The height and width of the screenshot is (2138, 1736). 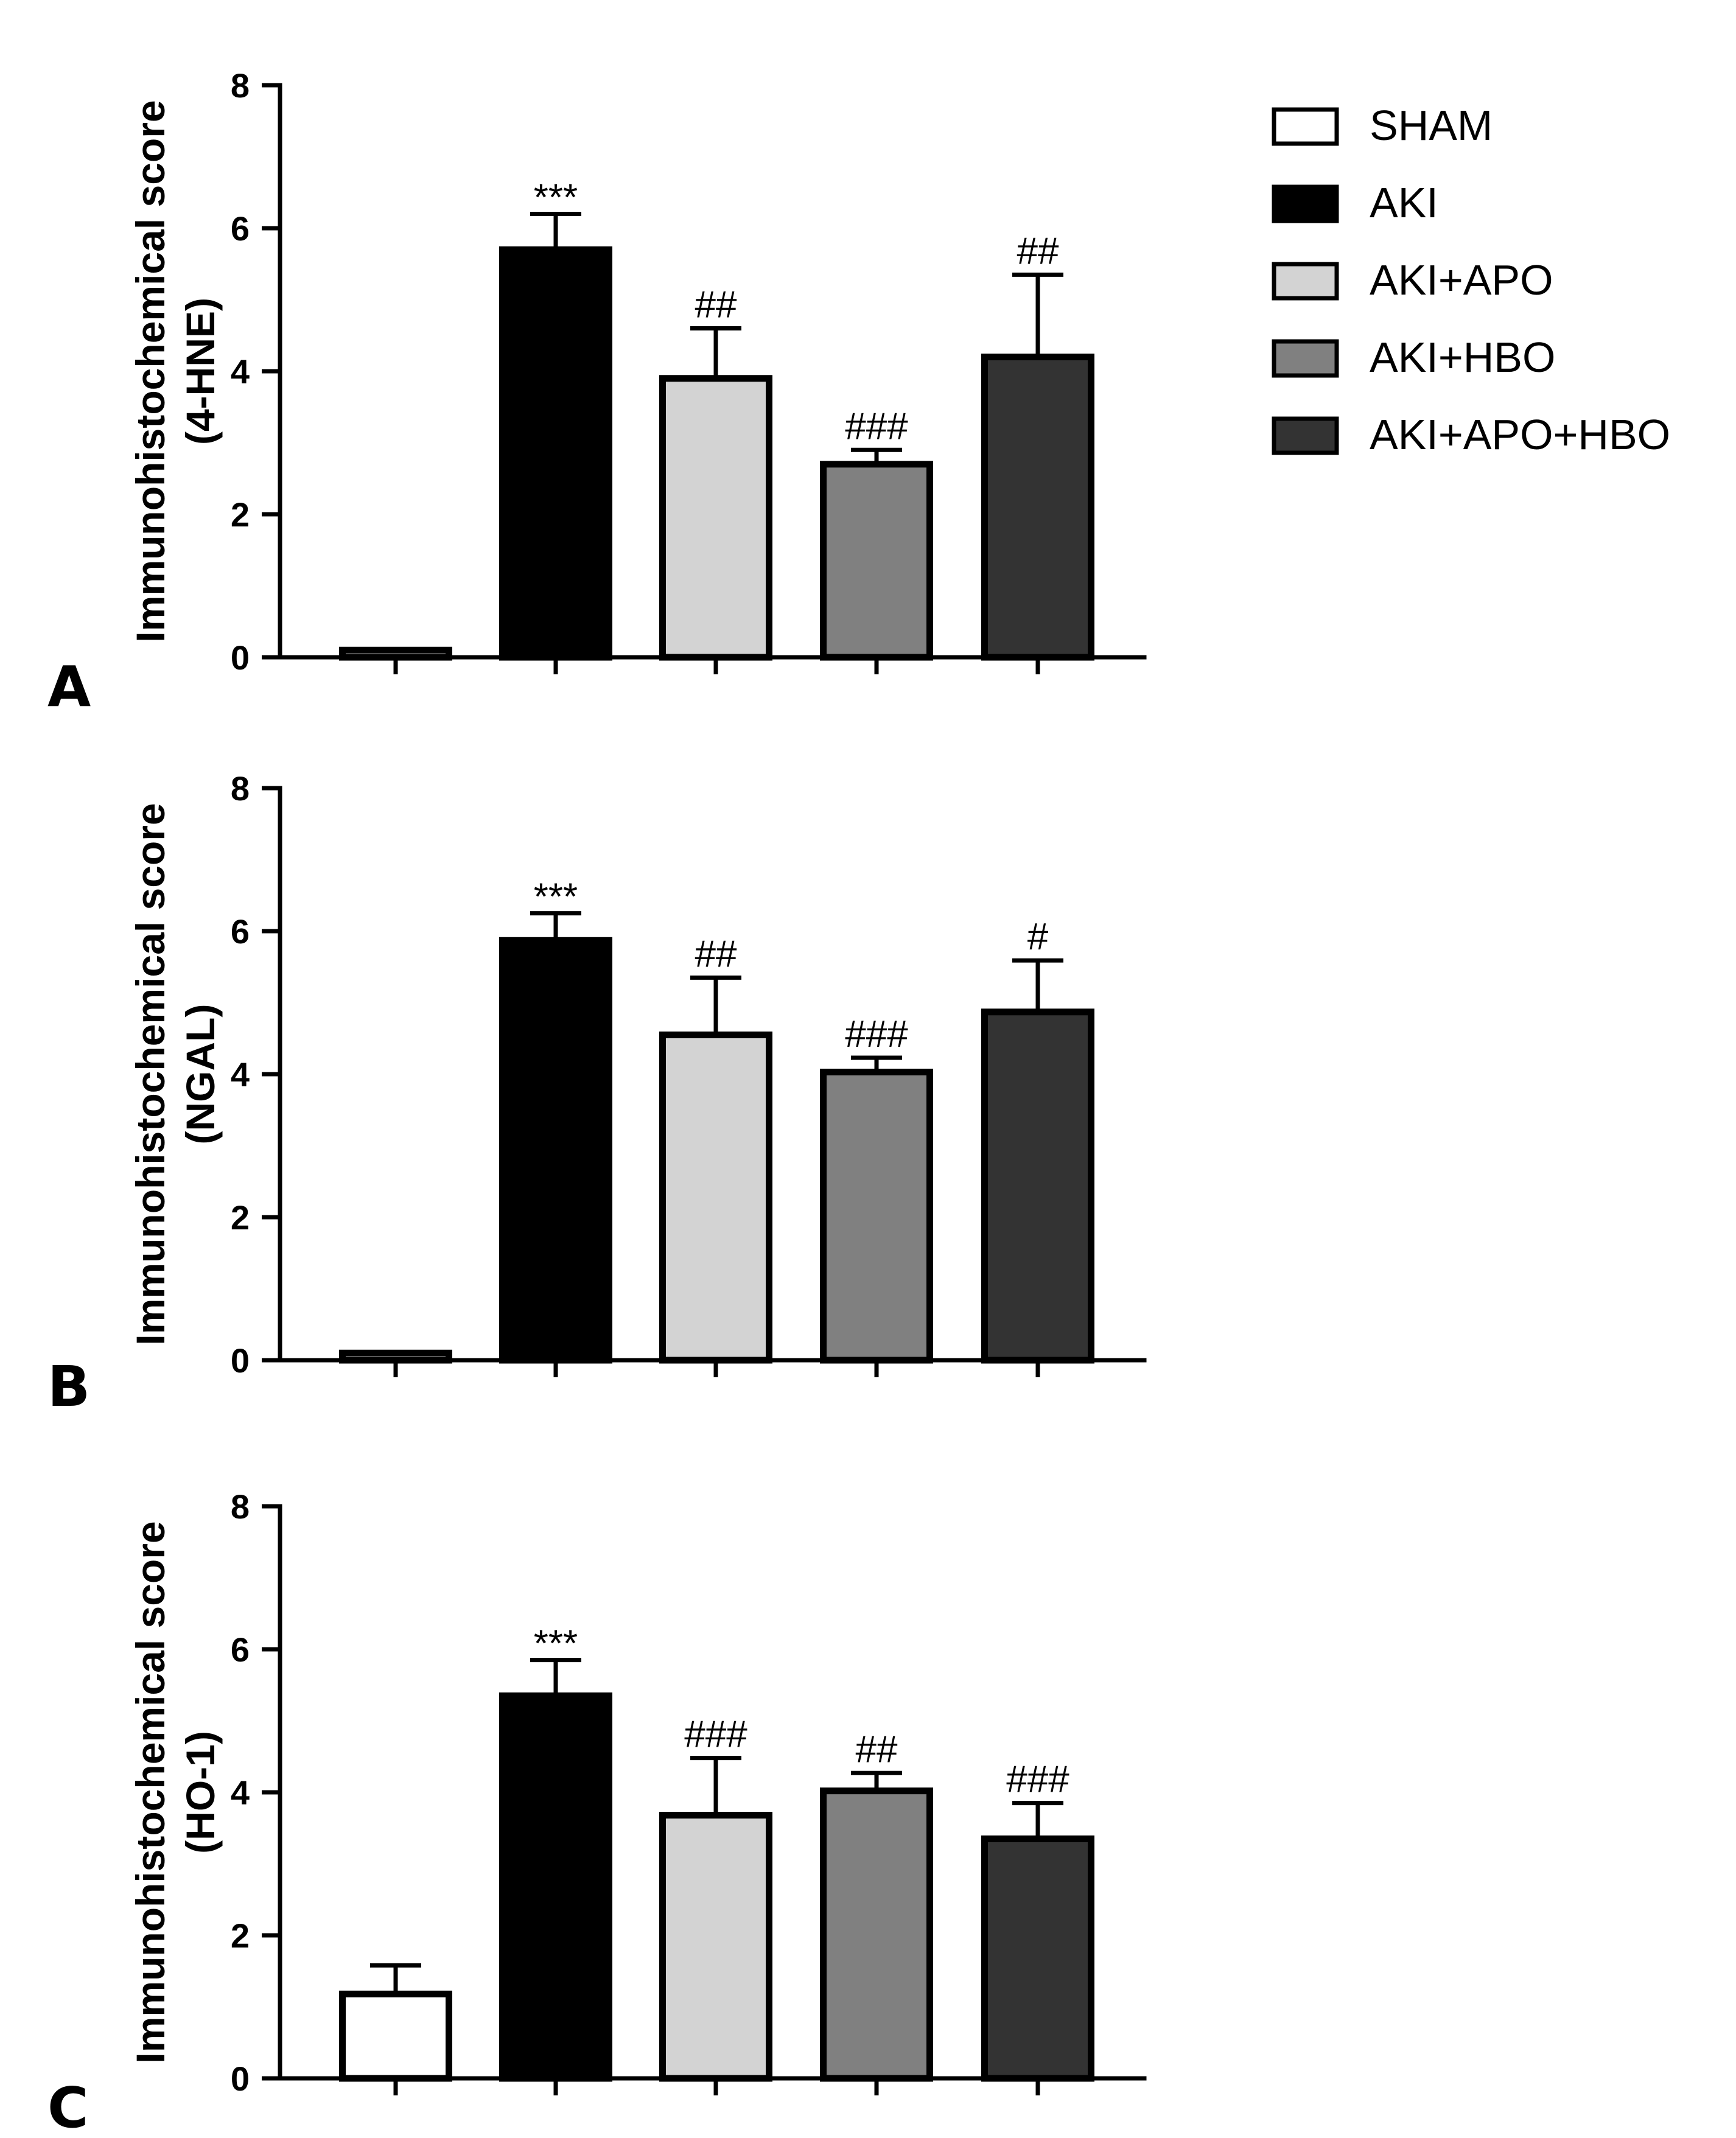 What do you see at coordinates (1431, 126) in the screenshot?
I see `legend-label: SHAM` at bounding box center [1431, 126].